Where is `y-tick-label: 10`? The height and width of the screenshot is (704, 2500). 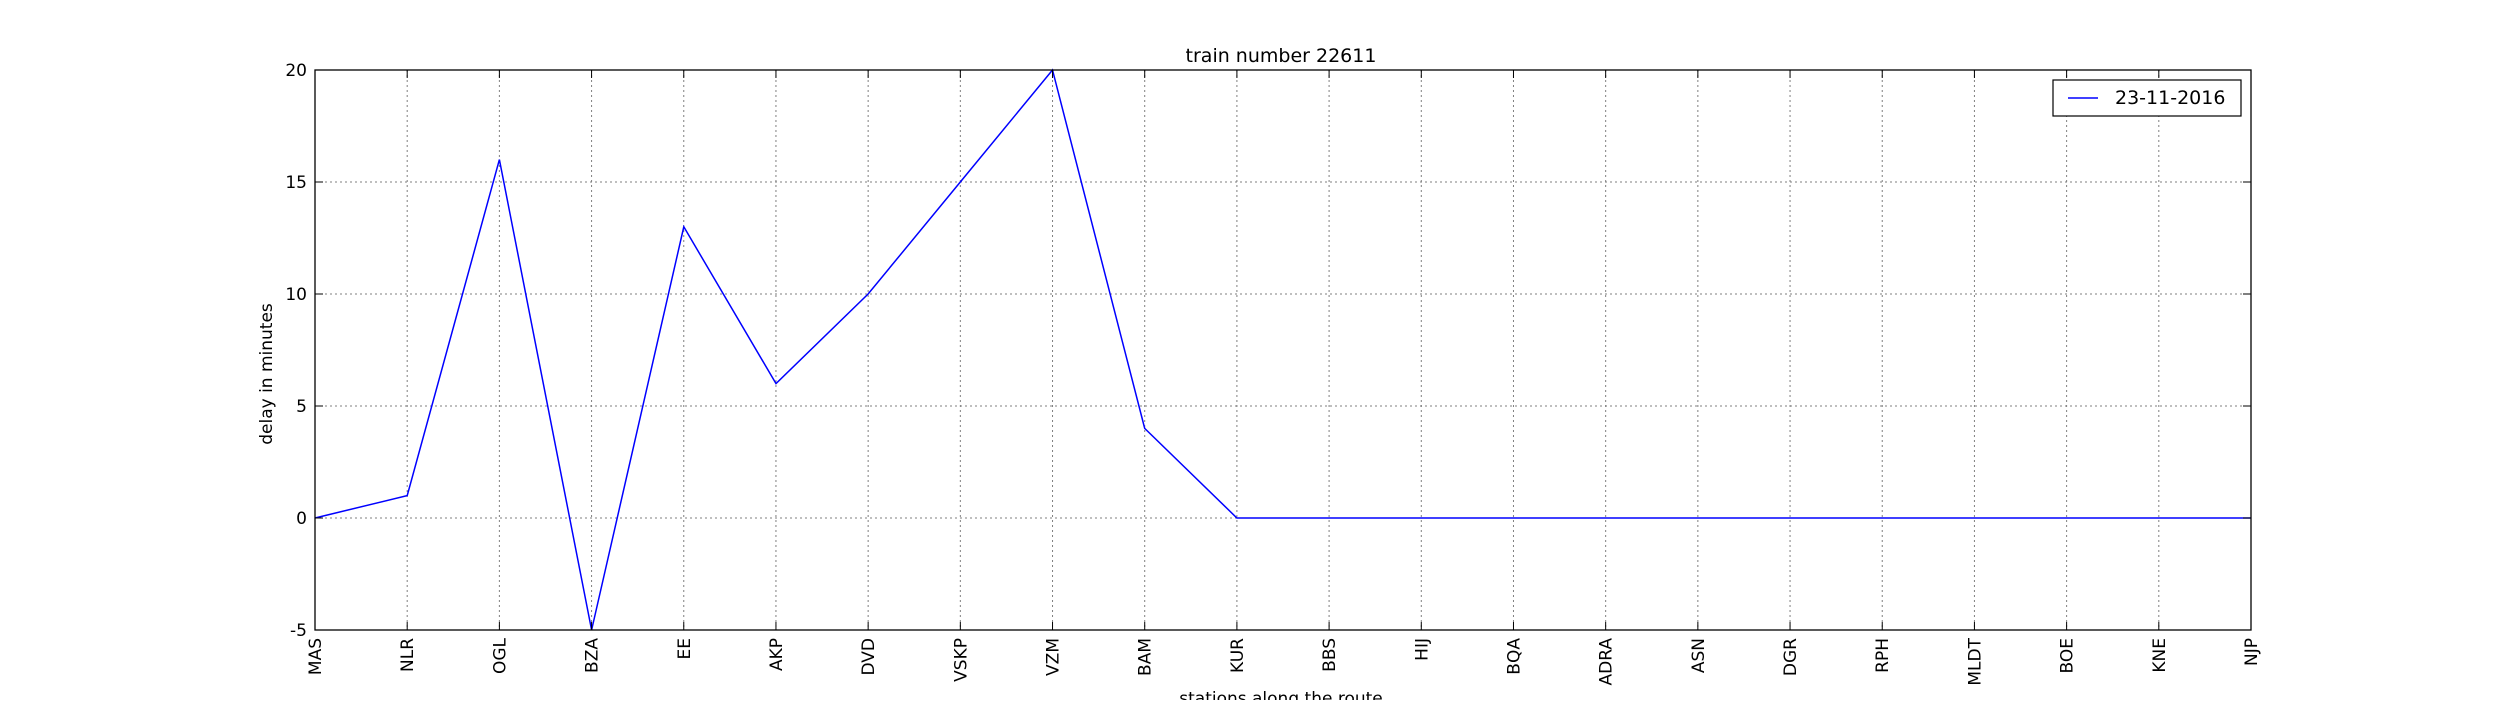
y-tick-label: 10 is located at coordinates (296, 295).